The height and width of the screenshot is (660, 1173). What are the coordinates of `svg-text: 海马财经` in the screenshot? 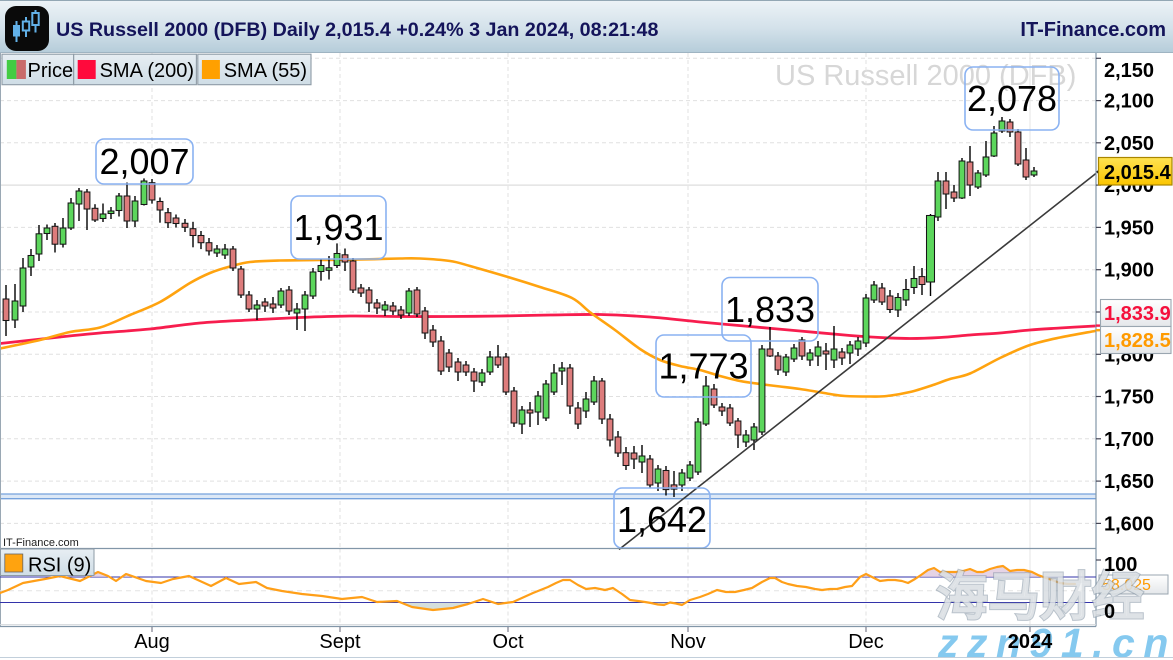 It's located at (1040, 598).